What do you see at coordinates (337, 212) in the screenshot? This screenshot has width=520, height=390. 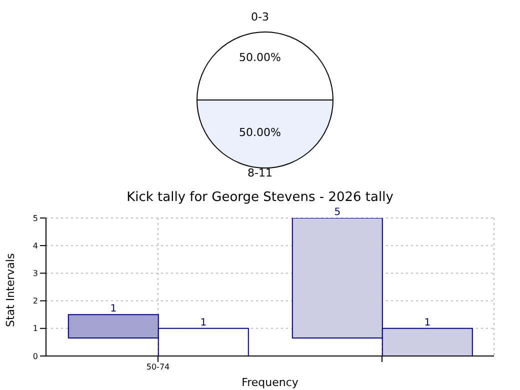 I see `data-label: 5` at bounding box center [337, 212].